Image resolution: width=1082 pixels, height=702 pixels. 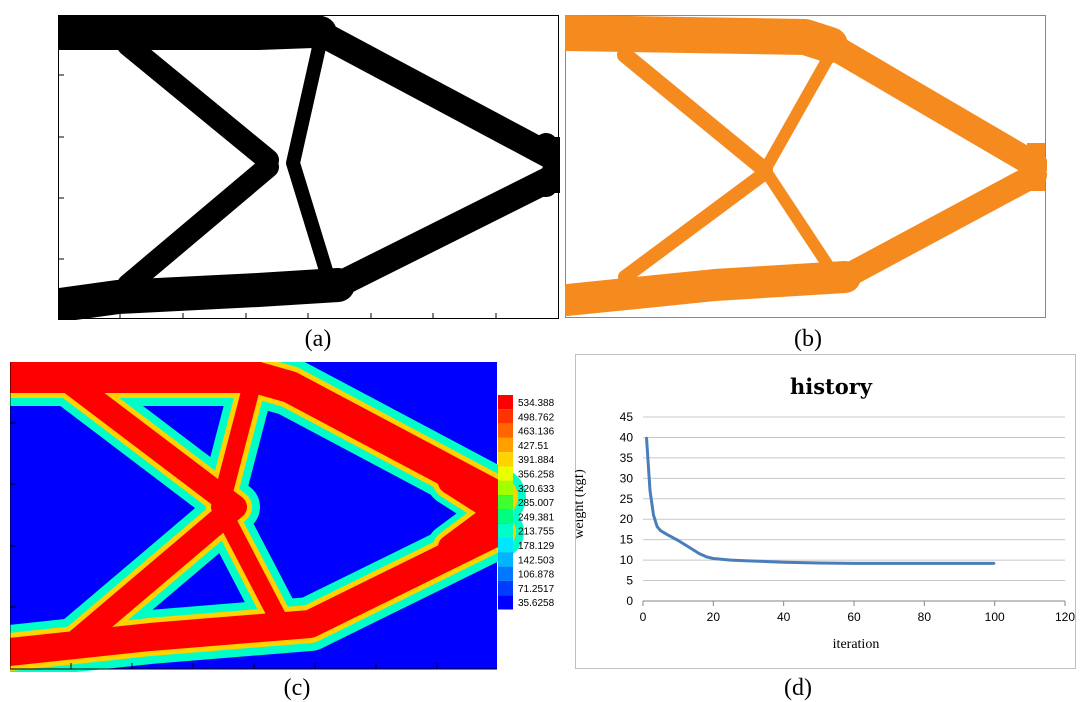 What do you see at coordinates (856, 644) in the screenshot?
I see `x-axis-label: iteration` at bounding box center [856, 644].